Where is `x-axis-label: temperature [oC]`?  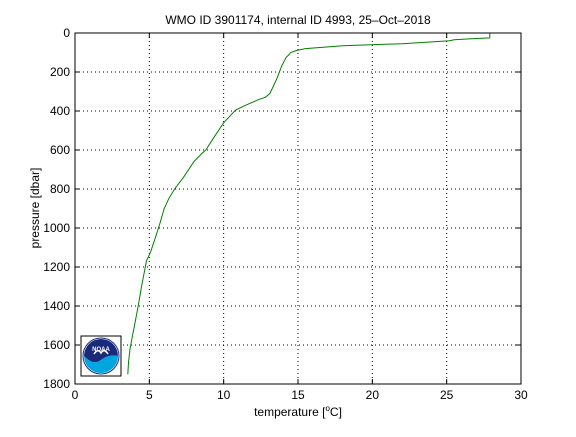
x-axis-label: temperature [oC] is located at coordinates (298, 411).